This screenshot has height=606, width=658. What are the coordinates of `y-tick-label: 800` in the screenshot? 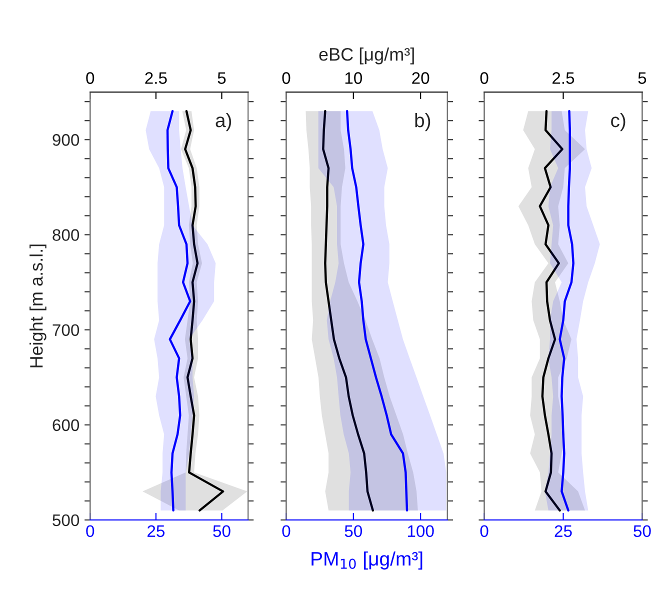 It's located at (66, 235).